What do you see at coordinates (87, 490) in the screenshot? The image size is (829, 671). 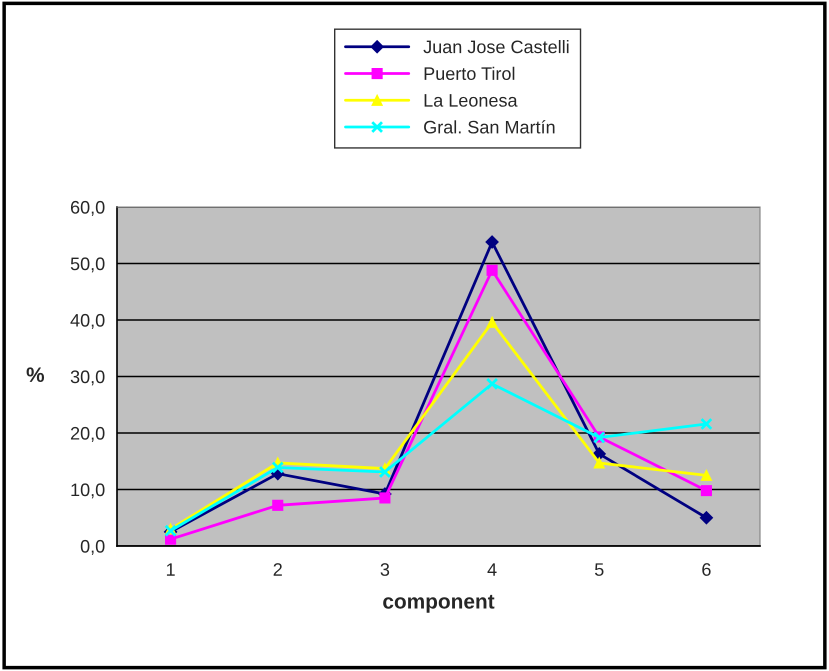 I see `y-tick-label: 10,0` at bounding box center [87, 490].